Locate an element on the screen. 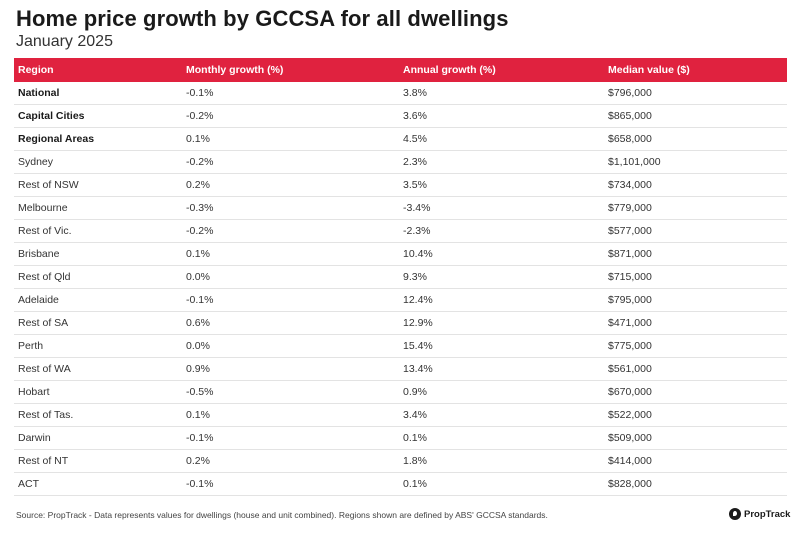 The height and width of the screenshot is (537, 800). cell-median-value: $795,000 is located at coordinates (695, 300).